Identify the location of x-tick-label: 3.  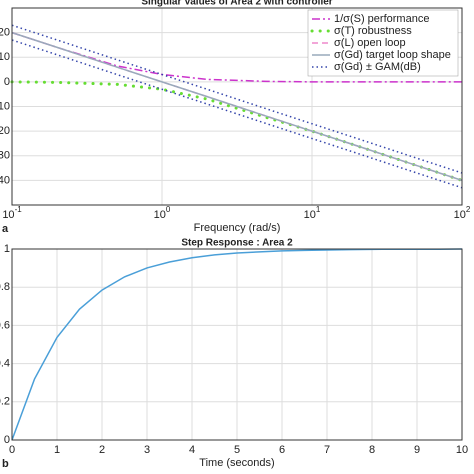
(147, 450).